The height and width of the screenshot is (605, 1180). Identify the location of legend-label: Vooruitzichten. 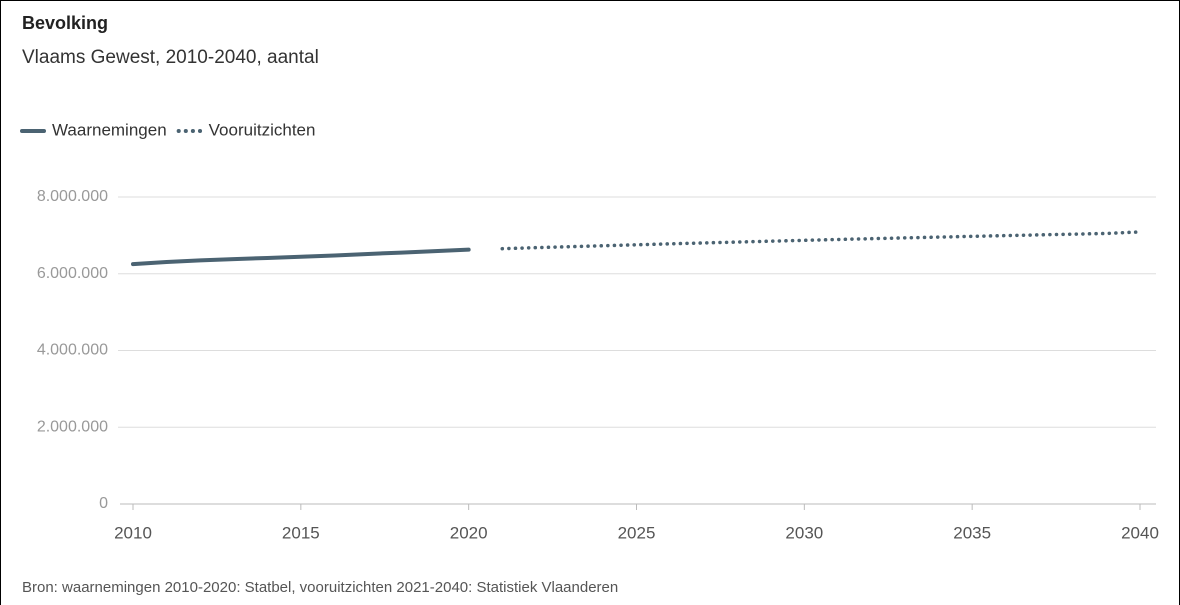
(262, 129).